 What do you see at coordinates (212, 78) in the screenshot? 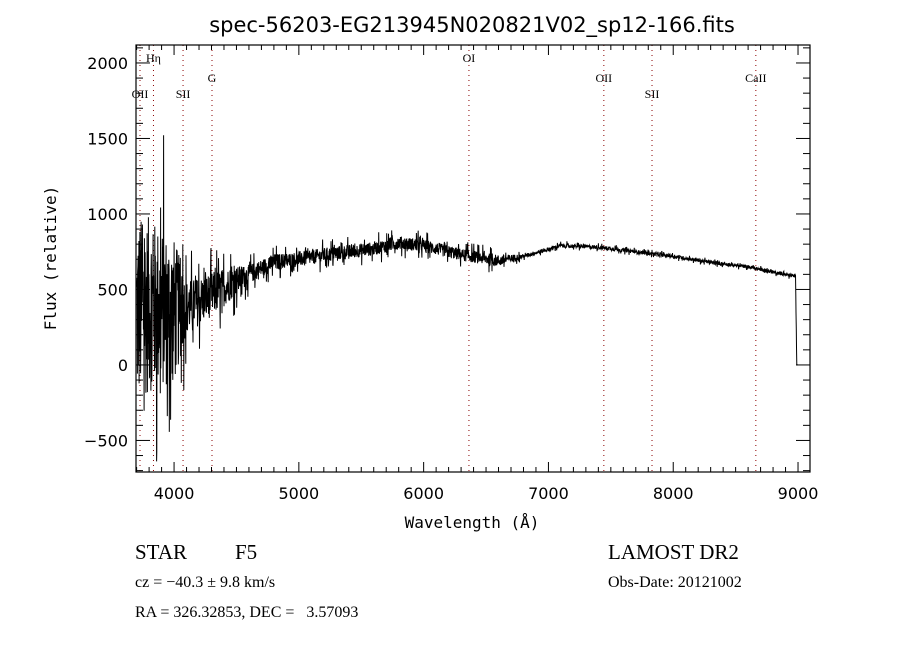
I see `spectral-line-label: G` at bounding box center [212, 78].